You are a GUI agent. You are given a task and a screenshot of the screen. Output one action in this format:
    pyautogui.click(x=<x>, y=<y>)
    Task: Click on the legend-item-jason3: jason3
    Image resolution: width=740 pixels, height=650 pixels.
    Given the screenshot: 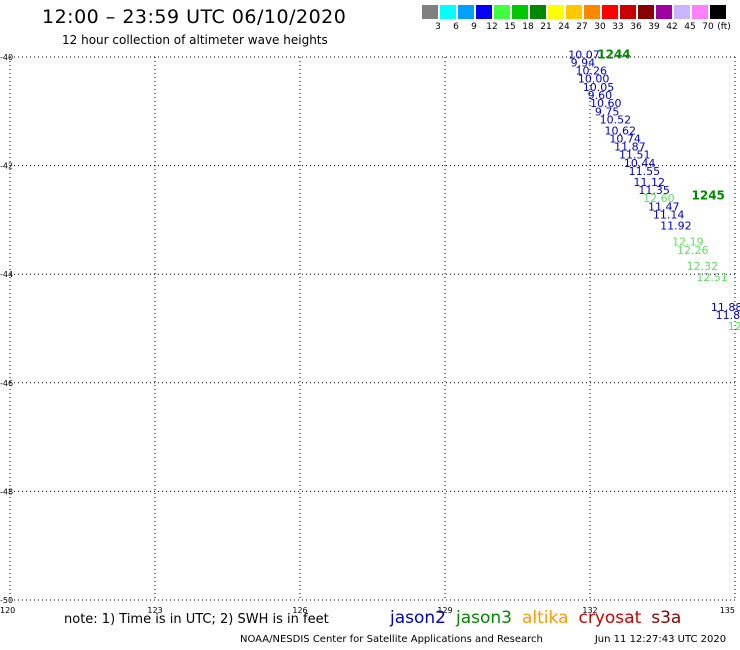 What is the action you would take?
    pyautogui.click(x=484, y=618)
    